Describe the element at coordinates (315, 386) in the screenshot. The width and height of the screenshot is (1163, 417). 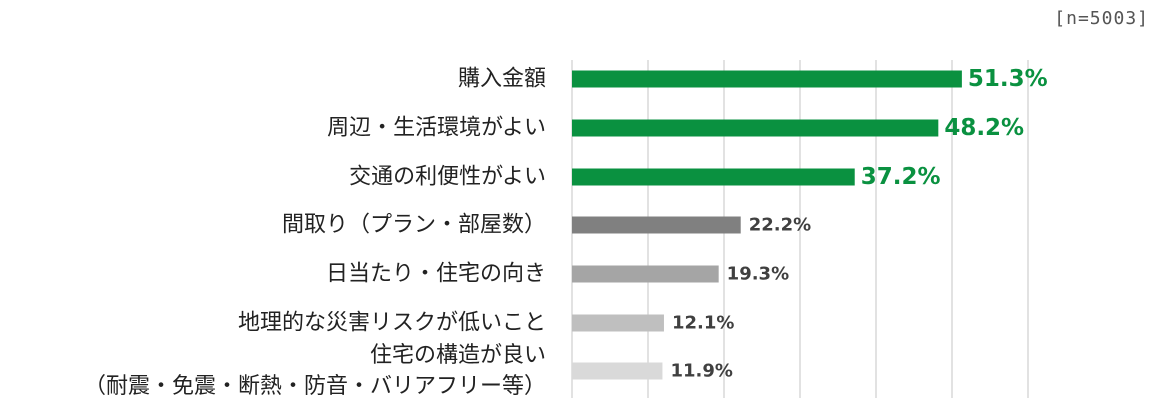
I see `category-label-6-line-1: （耐震・免震・断熱・防音・バリアフリー等）` at that location.